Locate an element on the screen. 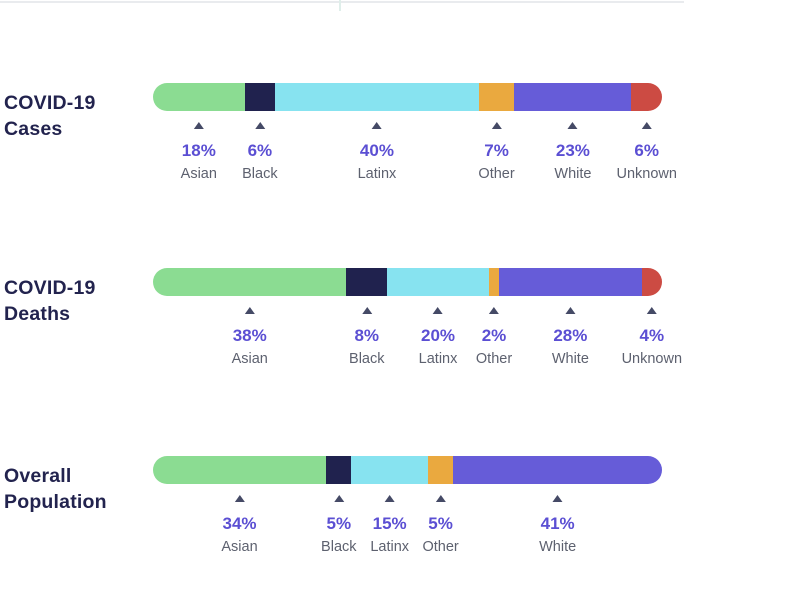  row-title: Overall Population is located at coordinates (76, 489).